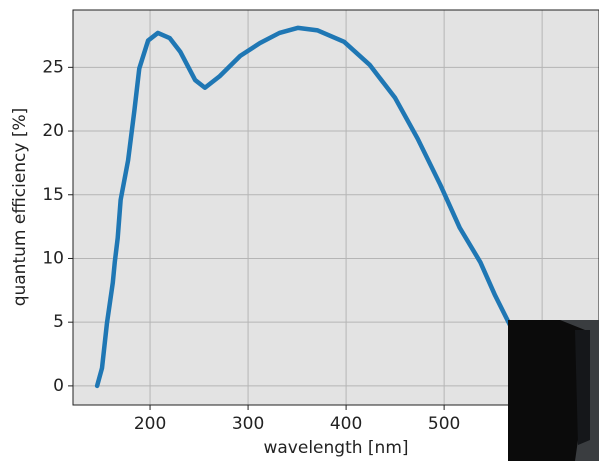  Describe the element at coordinates (582, 387) in the screenshot. I see `photo-shadow` at that location.